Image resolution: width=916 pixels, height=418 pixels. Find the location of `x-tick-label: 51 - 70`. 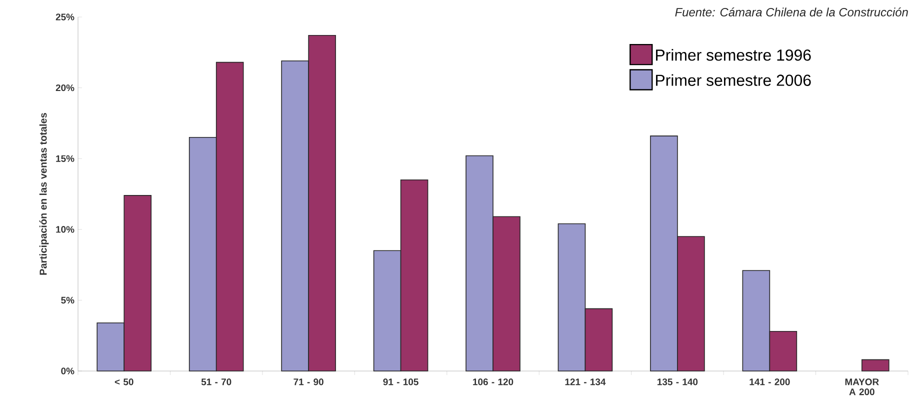

x-tick-label: 51 - 70 is located at coordinates (216, 382).